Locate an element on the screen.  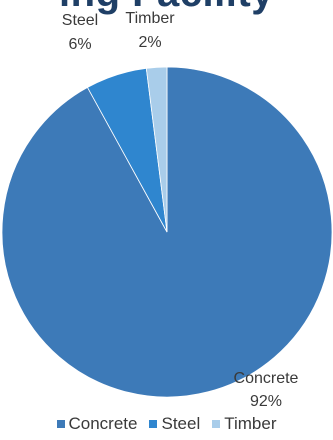
data-label-timber-value: 2% is located at coordinates (149, 42).